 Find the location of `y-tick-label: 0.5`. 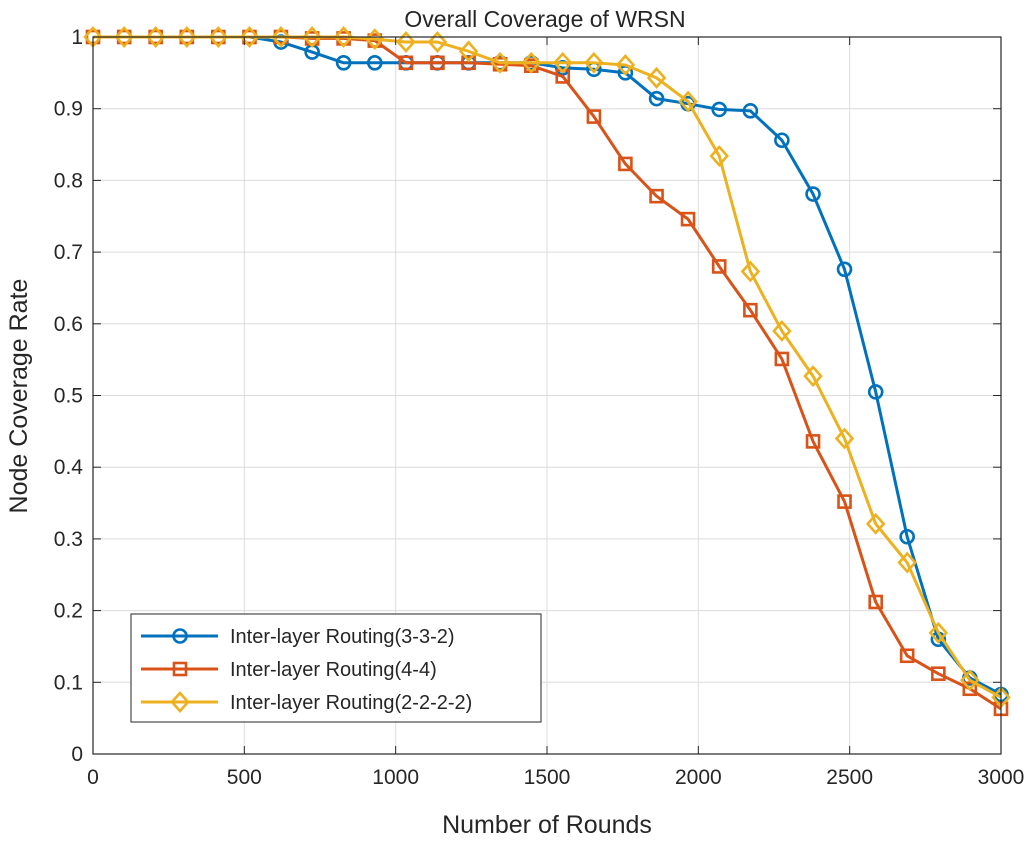

y-tick-label: 0.5 is located at coordinates (68, 396).